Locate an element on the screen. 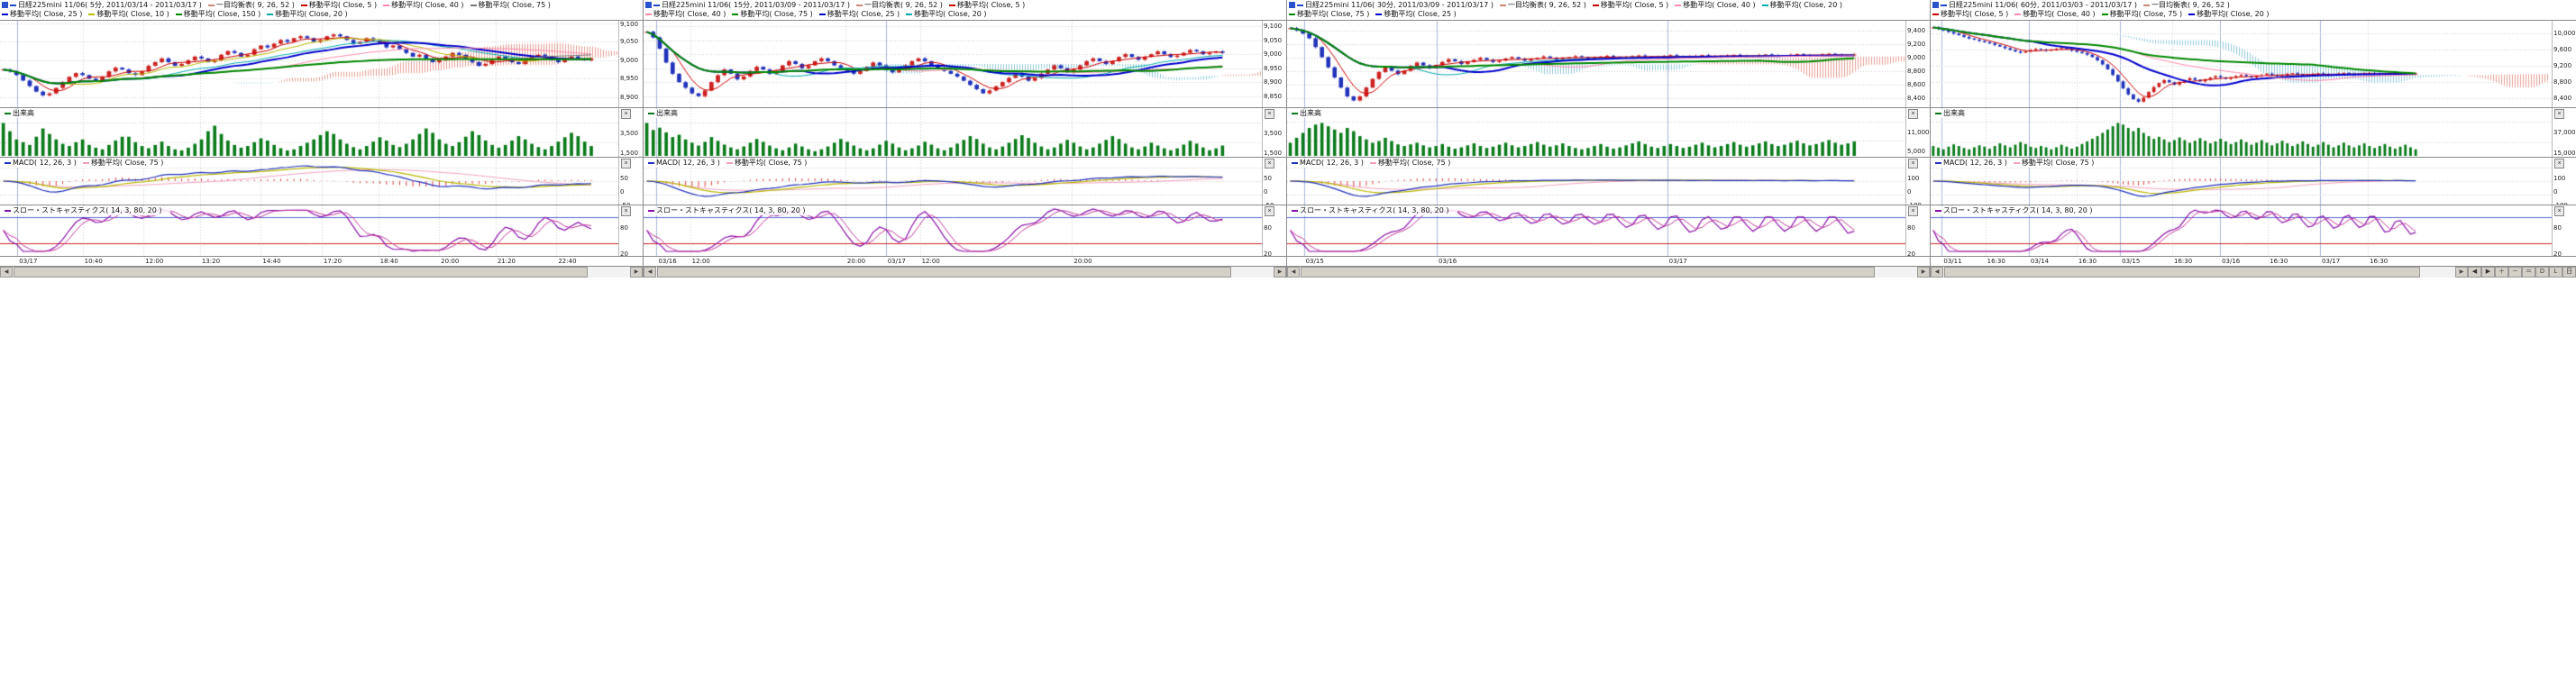  pane-legend-label: 出来高 is located at coordinates (1954, 113).